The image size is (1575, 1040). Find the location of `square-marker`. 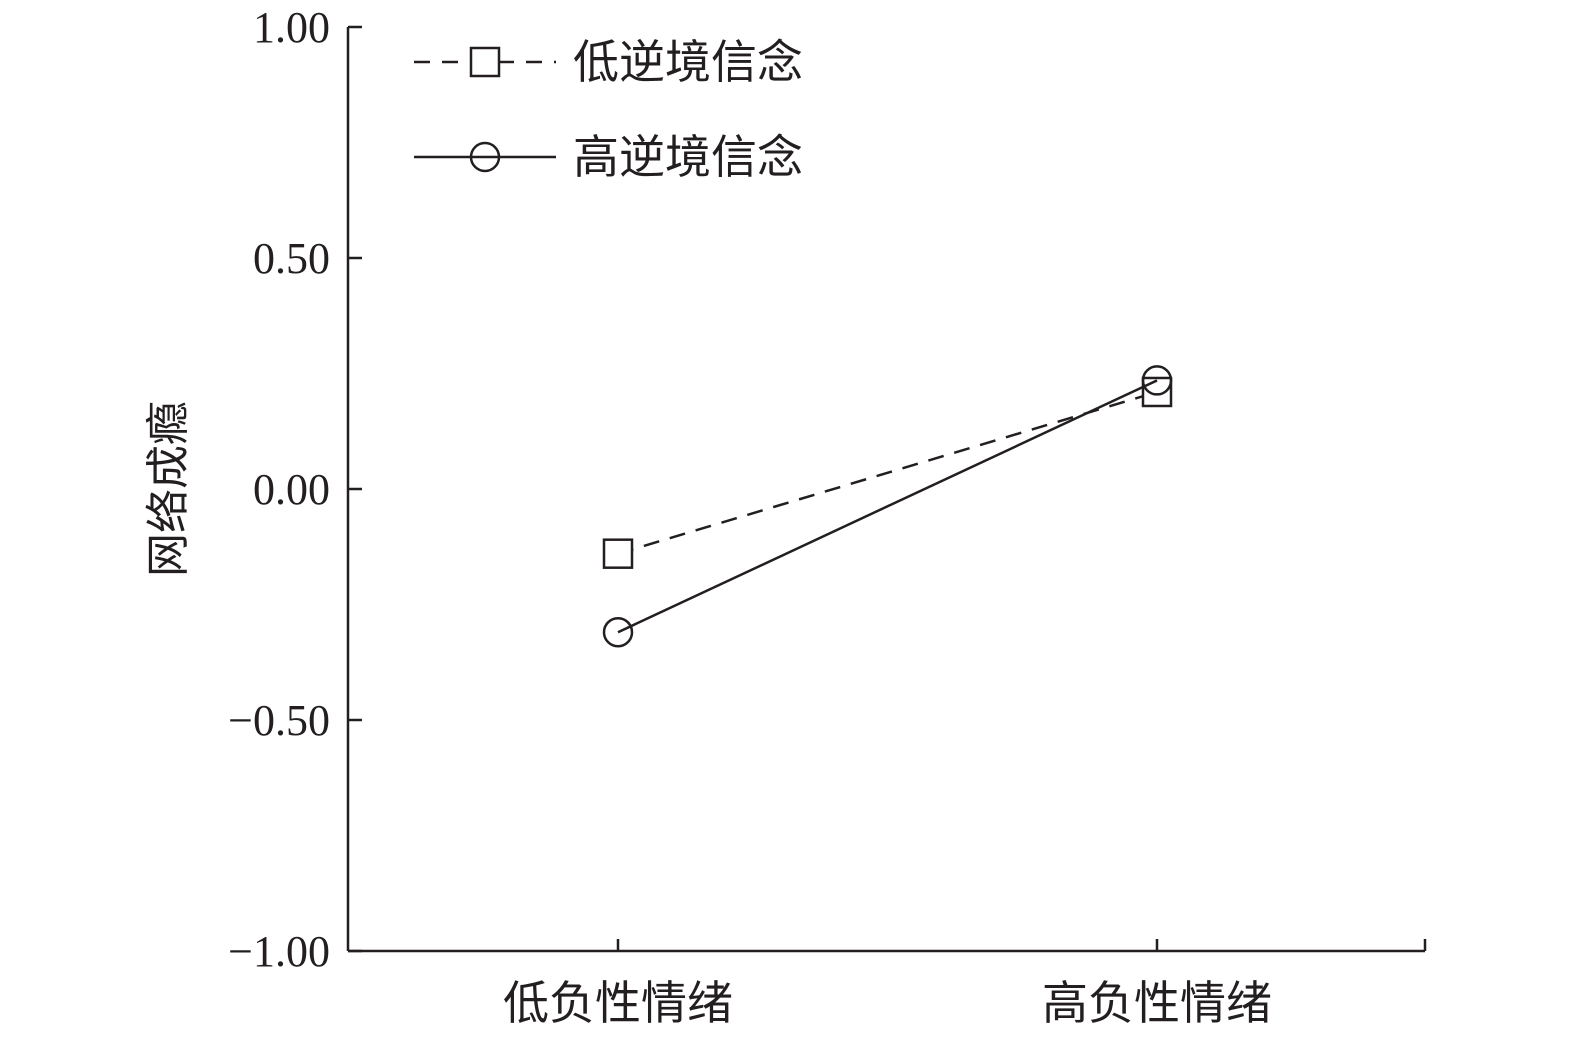

square-marker is located at coordinates (618, 553).